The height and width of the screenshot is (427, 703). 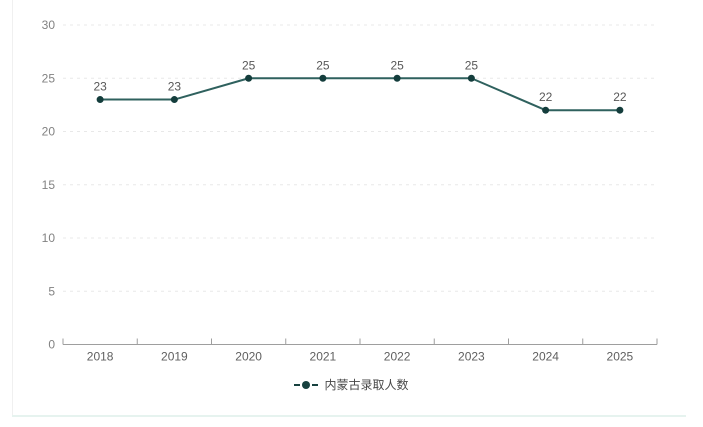 What do you see at coordinates (620, 357) in the screenshot?
I see `x-axis-label-2025: 2025` at bounding box center [620, 357].